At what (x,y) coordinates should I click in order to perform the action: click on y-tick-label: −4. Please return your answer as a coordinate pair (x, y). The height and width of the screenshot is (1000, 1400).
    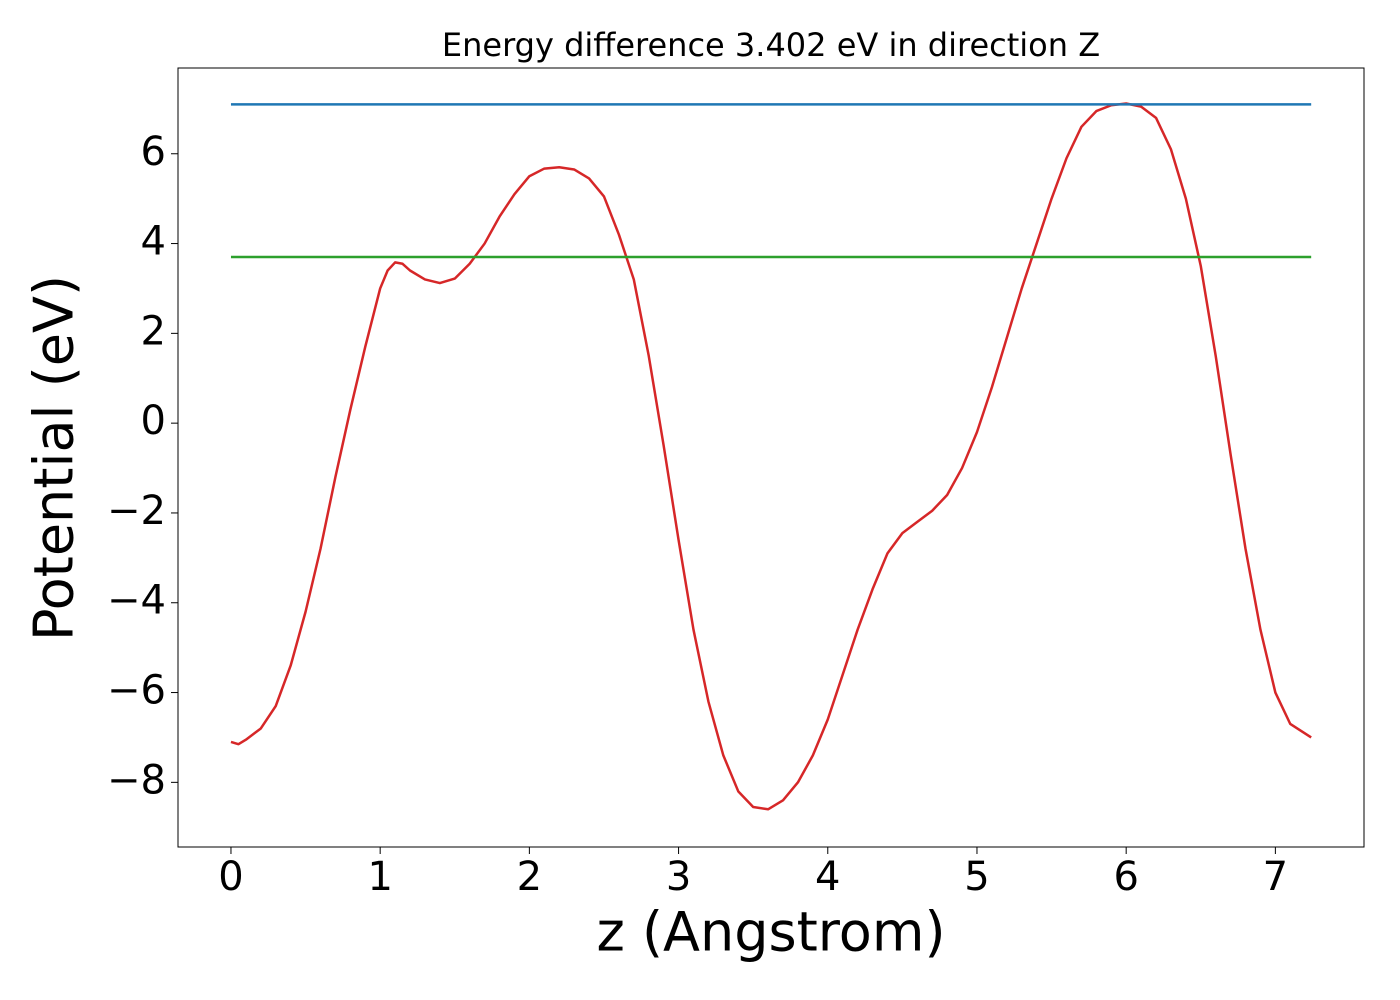
    Looking at the image, I should click on (136, 601).